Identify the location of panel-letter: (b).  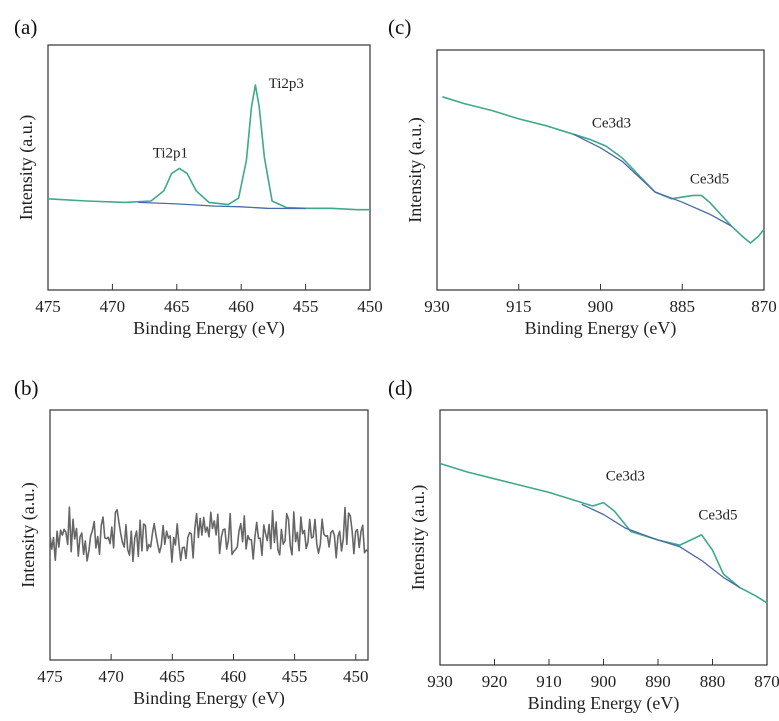
(26, 388).